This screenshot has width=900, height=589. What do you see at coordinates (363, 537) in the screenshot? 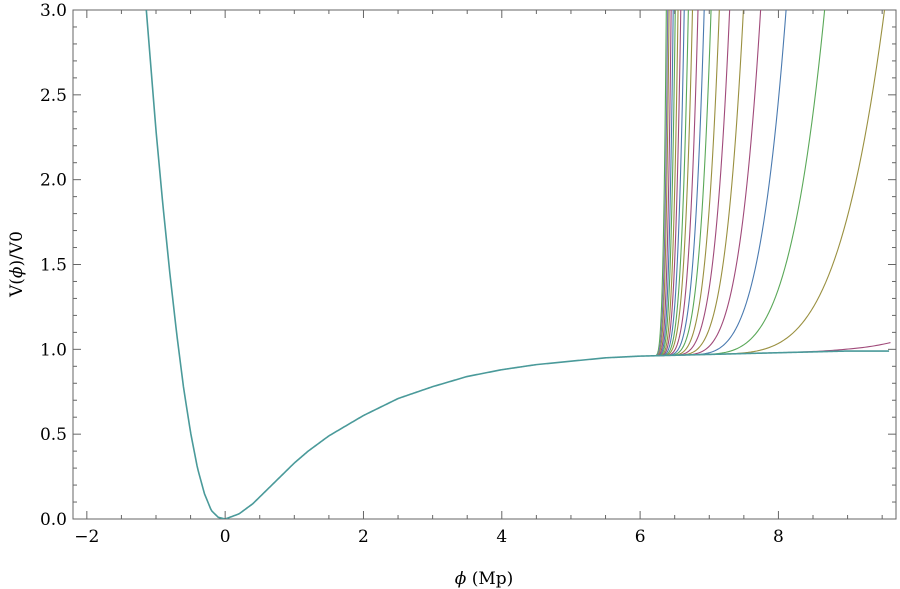
I see `x-tick-label: 2` at bounding box center [363, 537].